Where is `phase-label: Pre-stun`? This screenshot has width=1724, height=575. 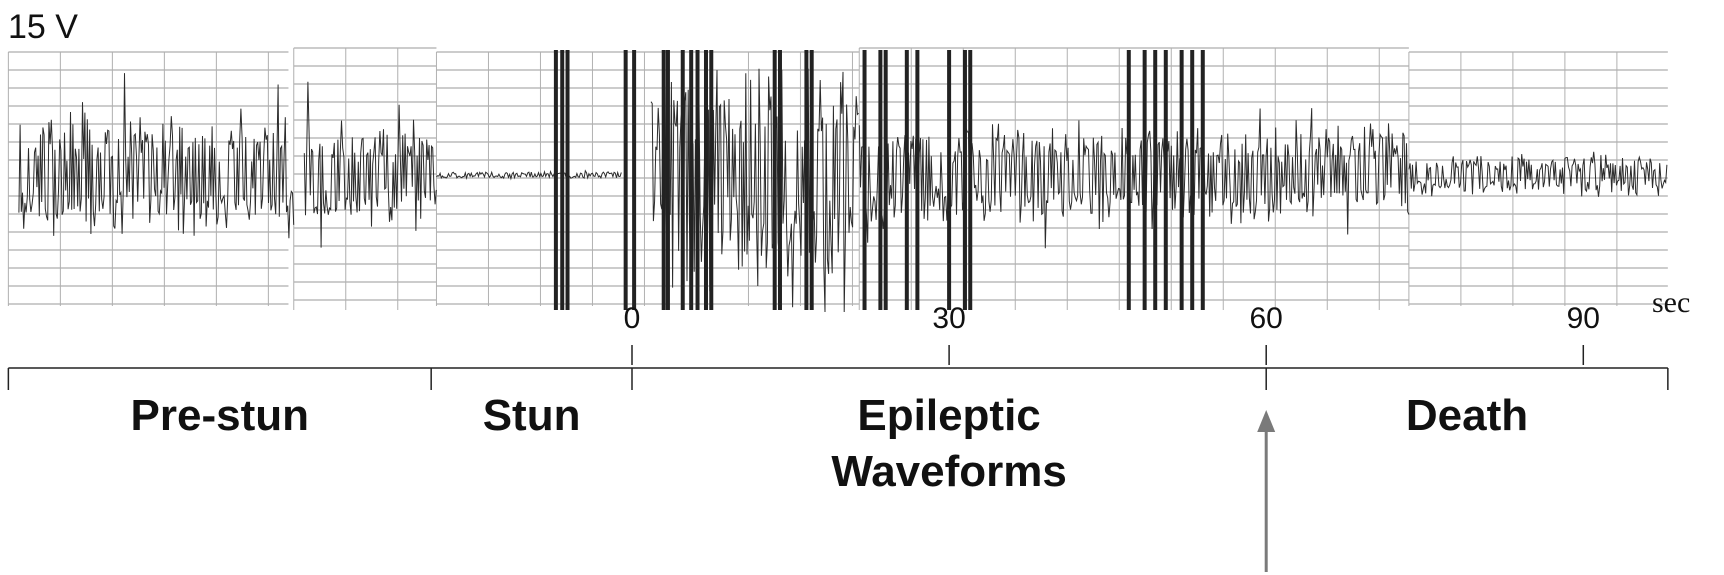
phase-label: Pre-stun is located at coordinates (220, 415).